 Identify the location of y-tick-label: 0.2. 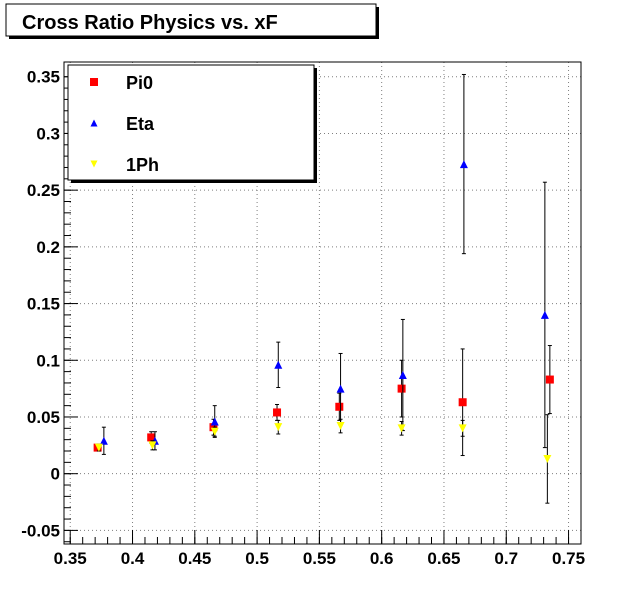
(48, 247).